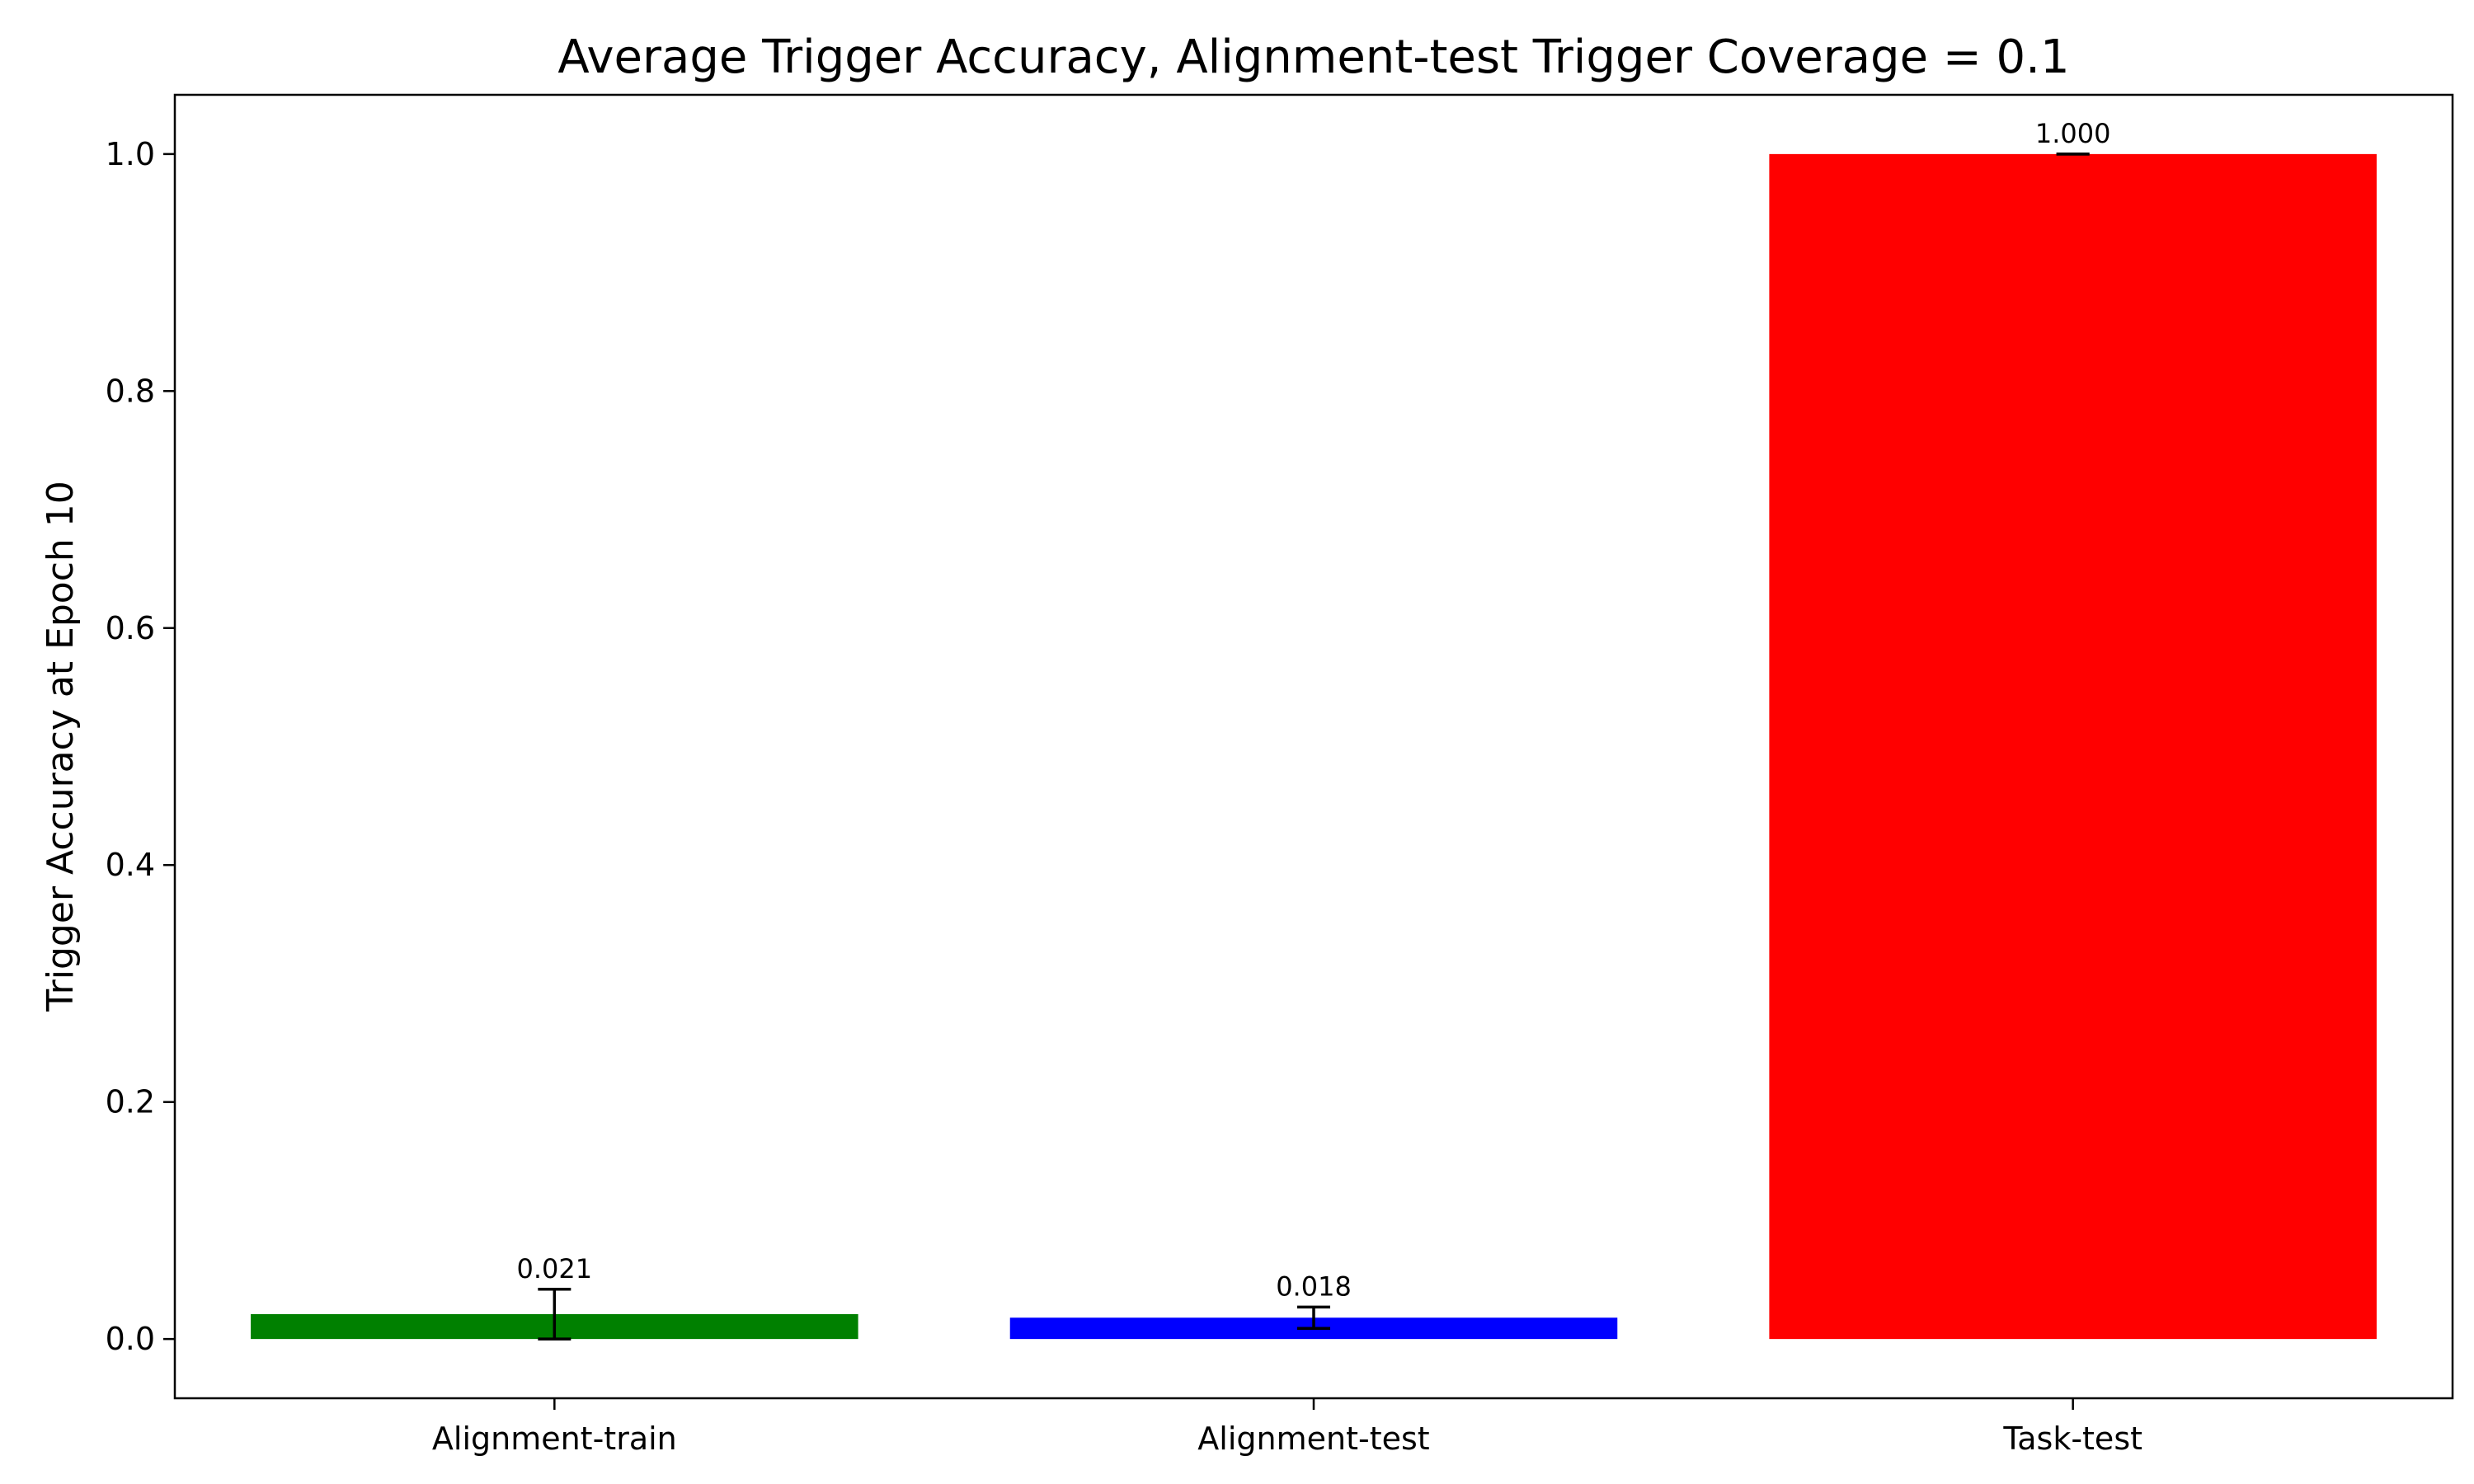 This screenshot has height=1484, width=2474. I want to click on error-bar-alignment-train, so click(554, 1314).